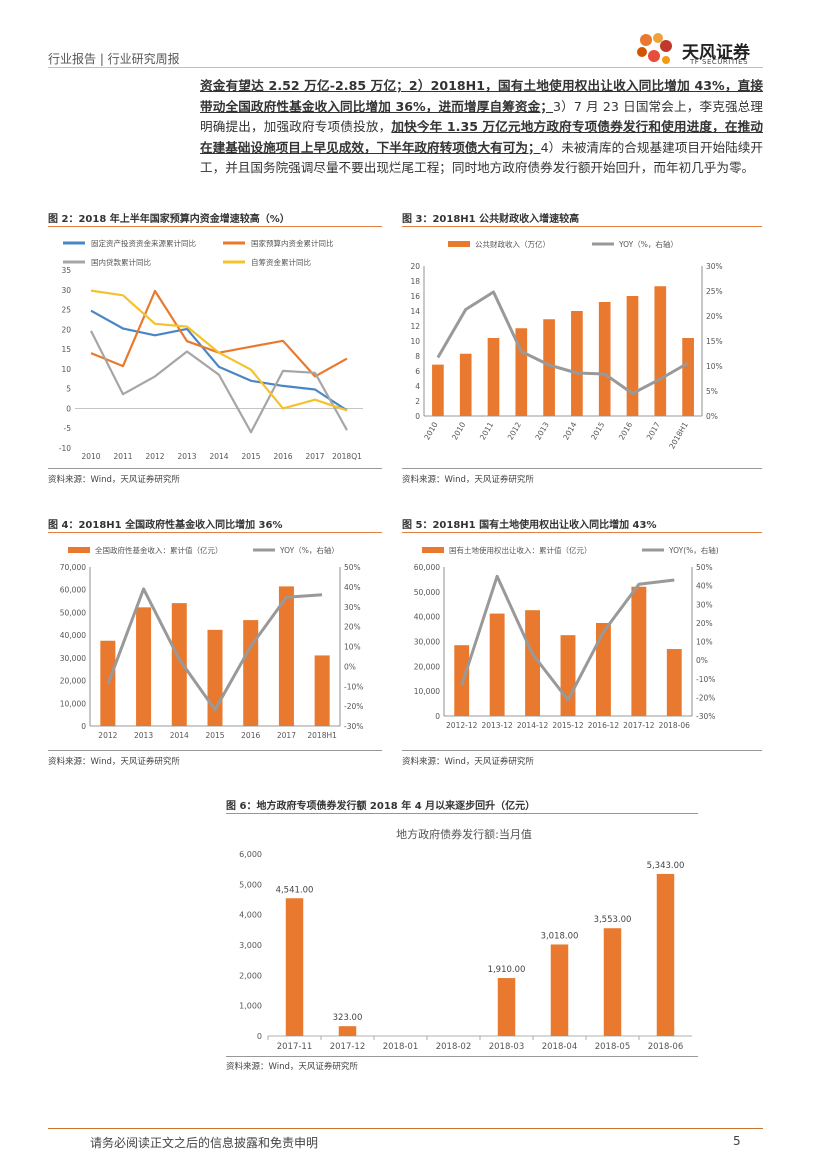 This screenshot has height=1169, width=827. Describe the element at coordinates (250, 945) in the screenshot. I see `fig6-ytick: 3,000` at that location.